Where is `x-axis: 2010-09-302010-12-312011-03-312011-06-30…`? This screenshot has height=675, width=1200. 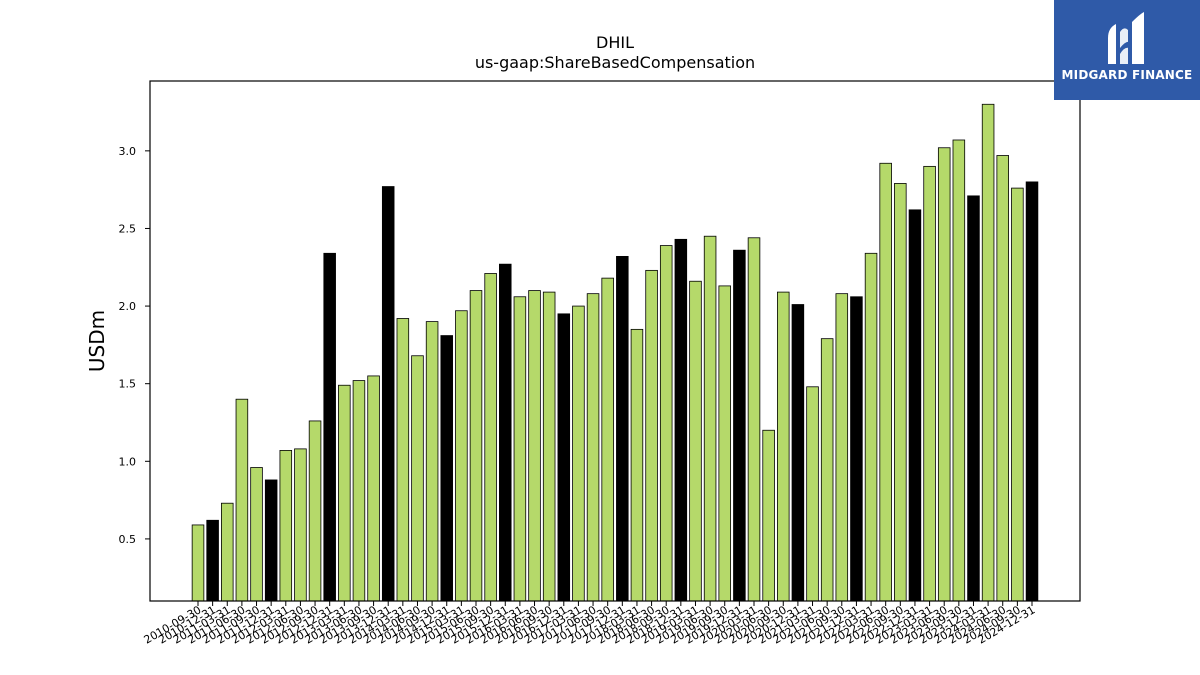 x-axis: 2010-09-302010-12-312011-03-312011-06-30… is located at coordinates (590, 624).